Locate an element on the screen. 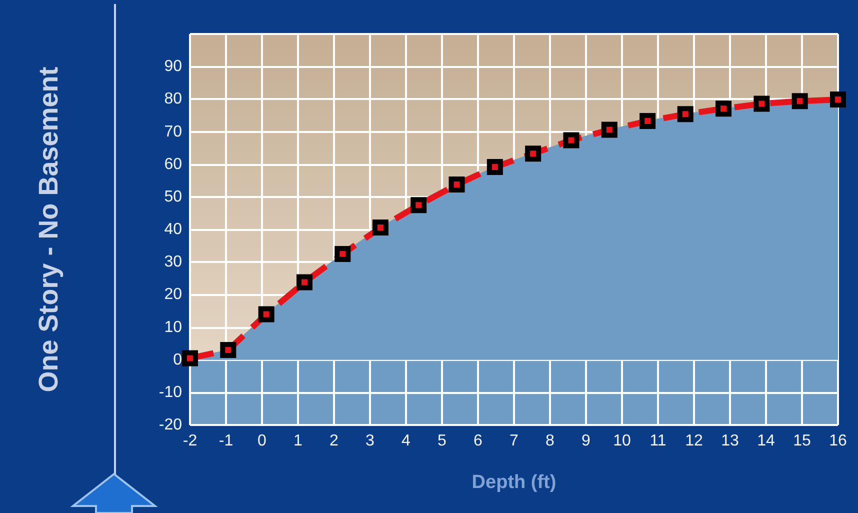 The height and width of the screenshot is (513, 858). x-tick-label: 4 is located at coordinates (406, 441).